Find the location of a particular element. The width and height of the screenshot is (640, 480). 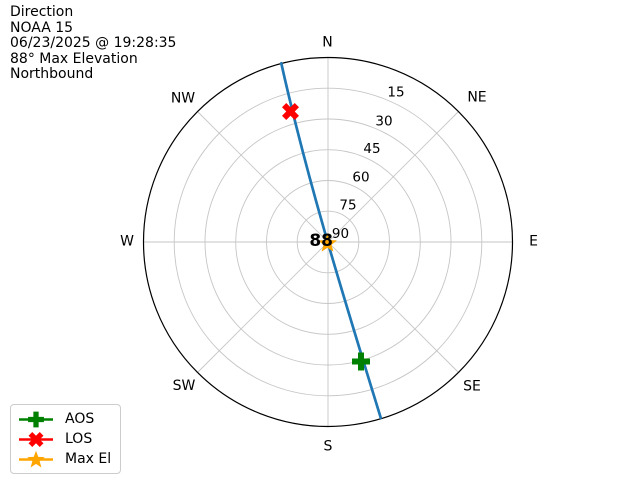

chart-title: Direction is located at coordinates (42, 12).